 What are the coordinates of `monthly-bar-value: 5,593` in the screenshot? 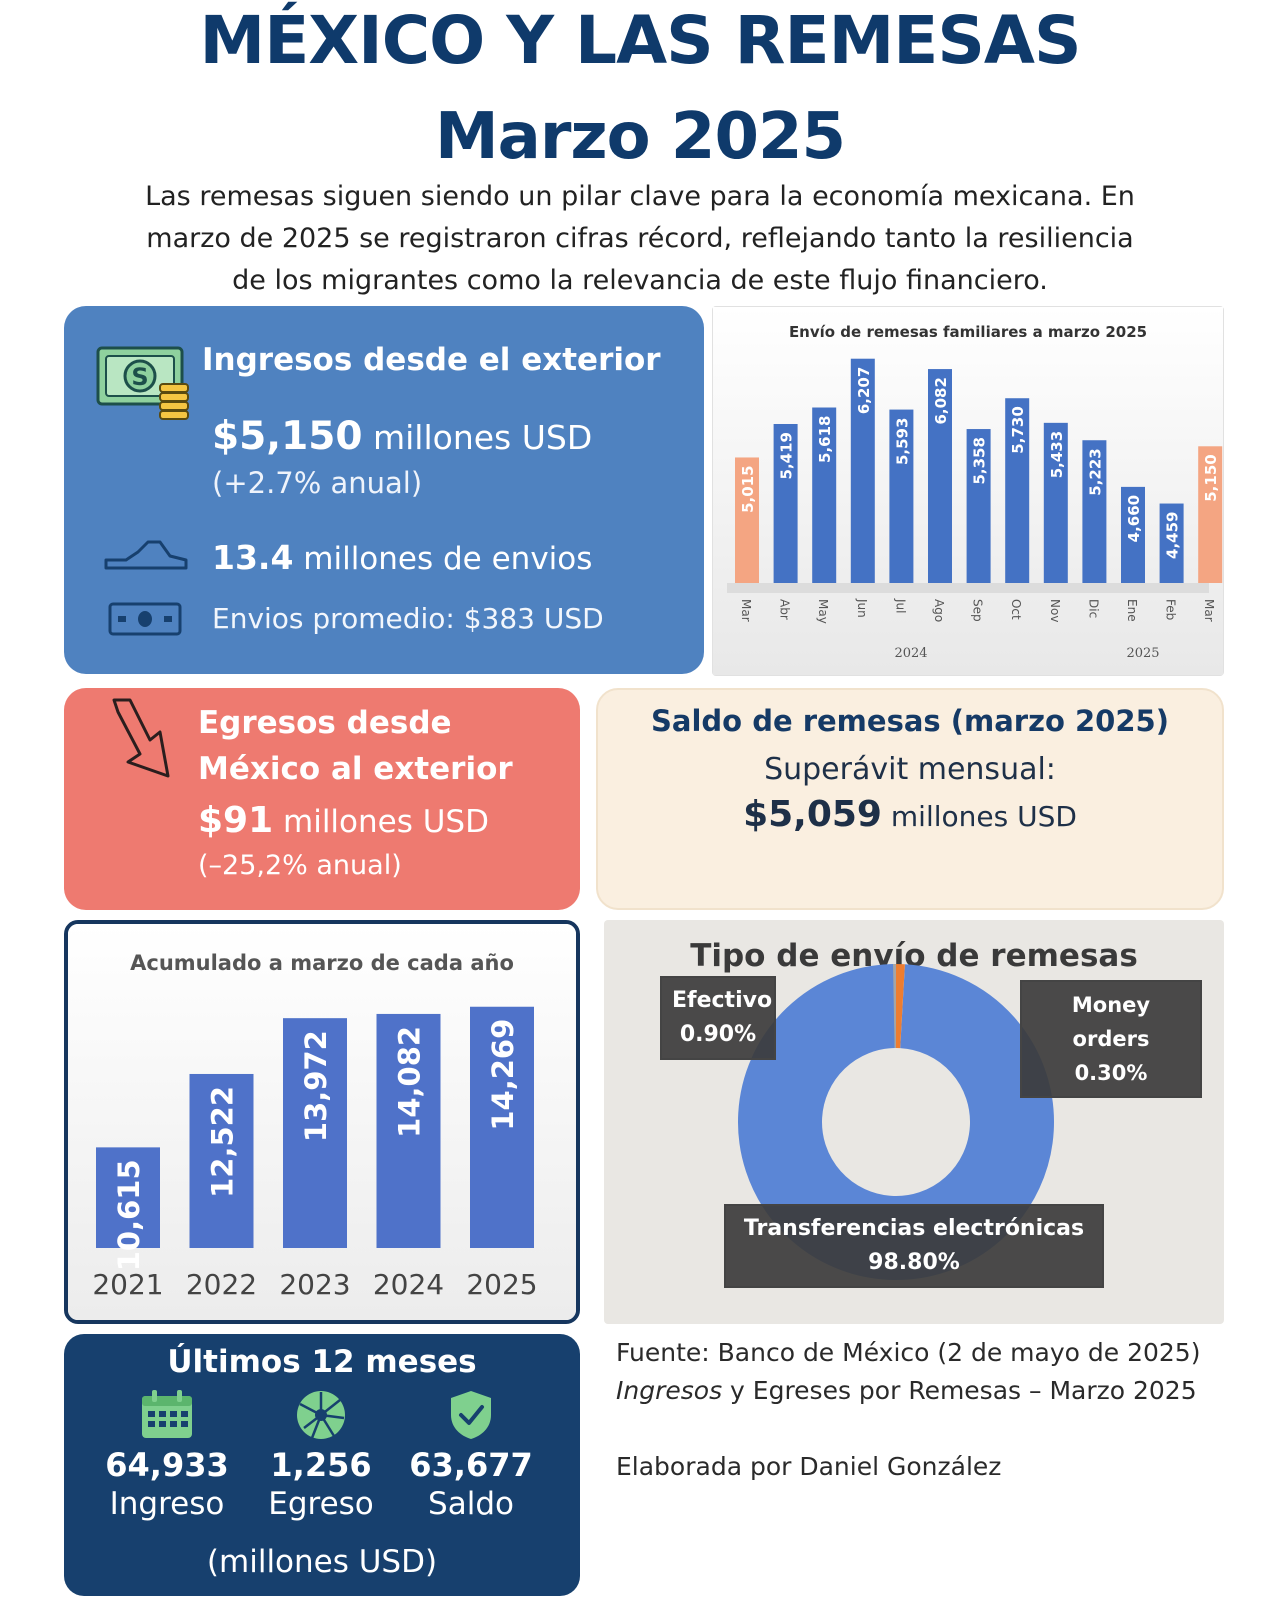 It's located at (902, 441).